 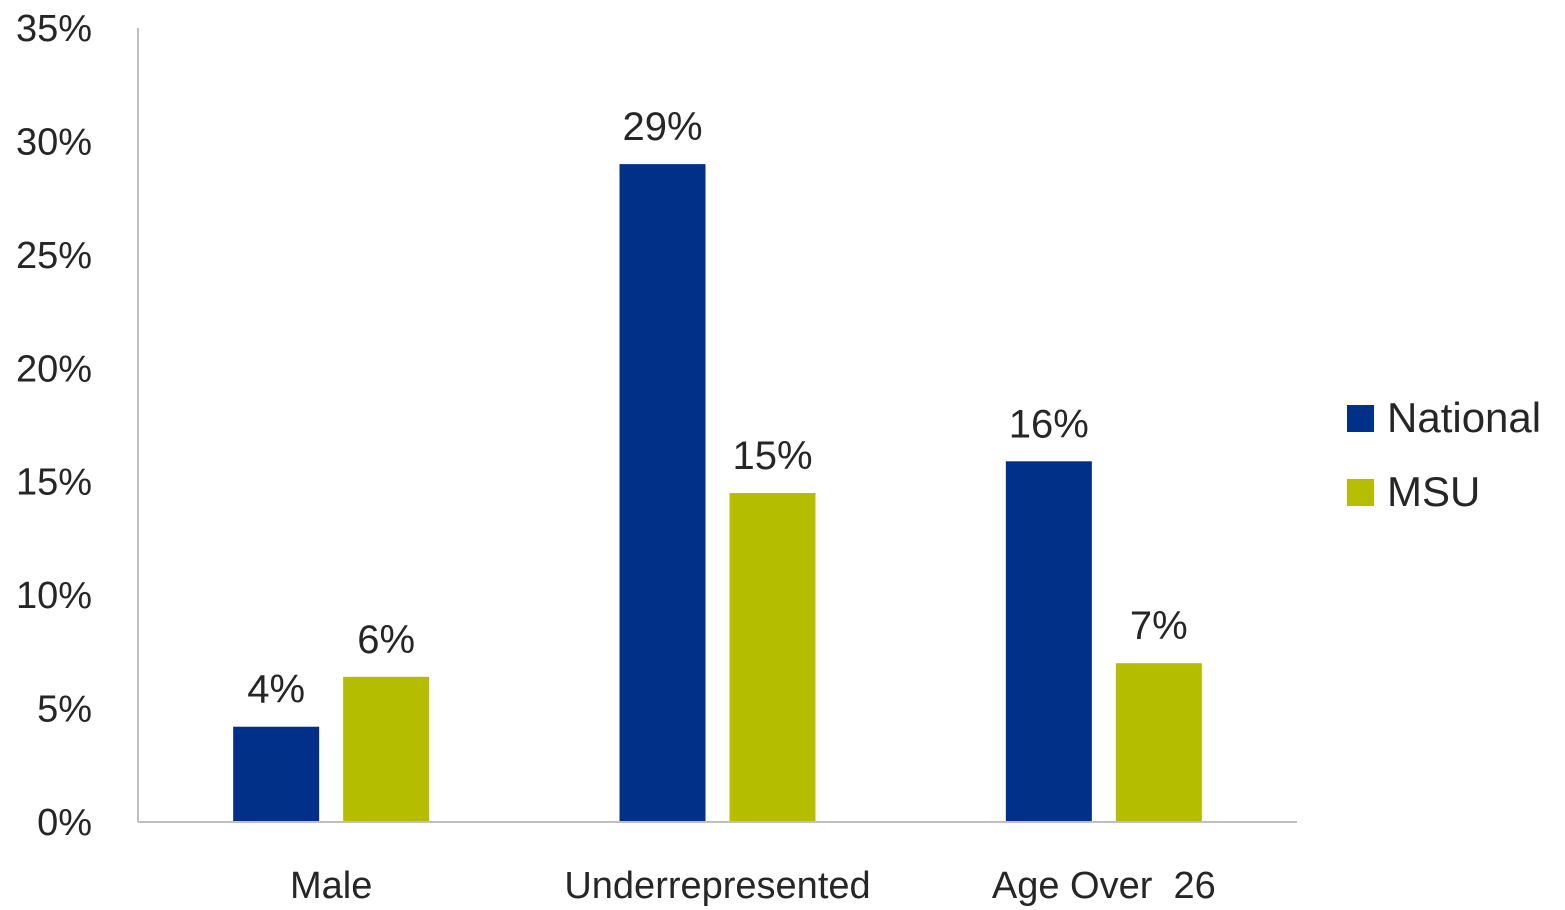 What do you see at coordinates (1433, 491) in the screenshot?
I see `legend-label-msu: MSU` at bounding box center [1433, 491].